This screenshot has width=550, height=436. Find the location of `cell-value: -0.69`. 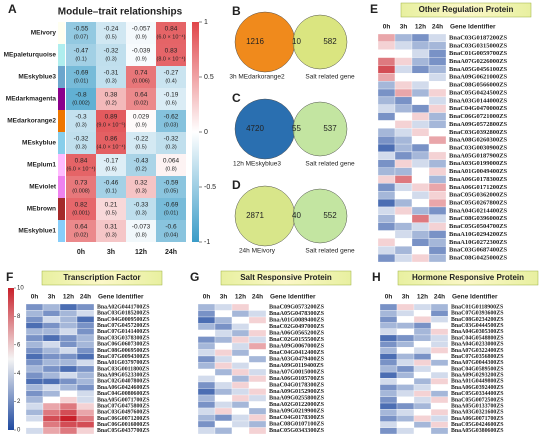

cell-value: -0.69 is located at coordinates (81, 73).